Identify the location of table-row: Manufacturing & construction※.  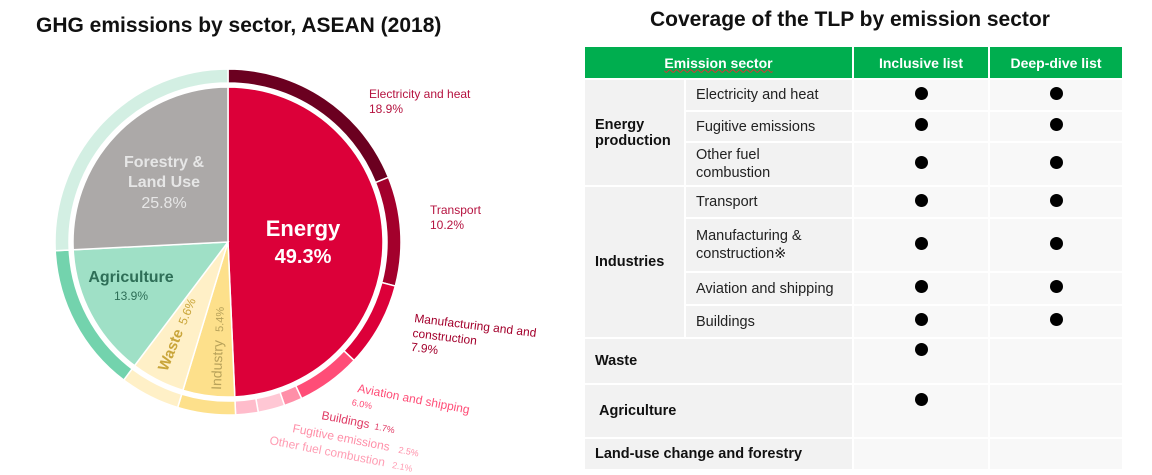
(854, 245).